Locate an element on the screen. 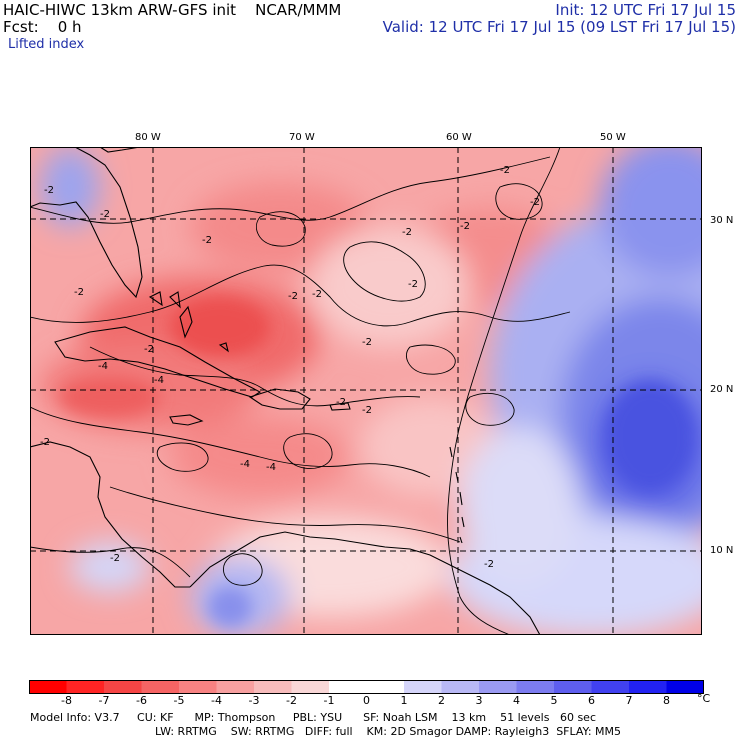  colorbar-tick-label: 2 is located at coordinates (441, 700).